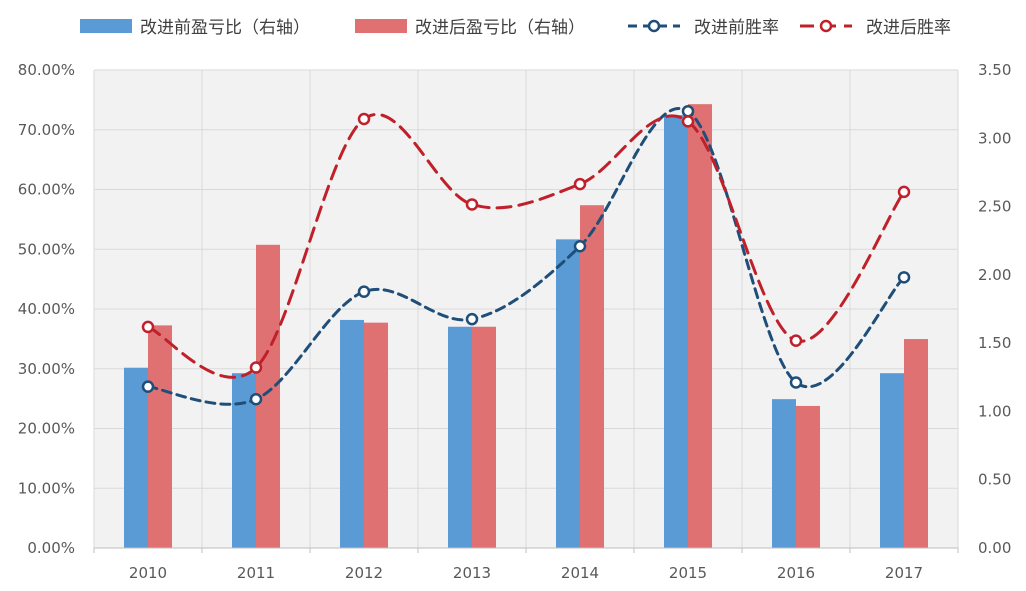  I want to click on left-axis-tick-label: 50.00%, so click(46, 249).